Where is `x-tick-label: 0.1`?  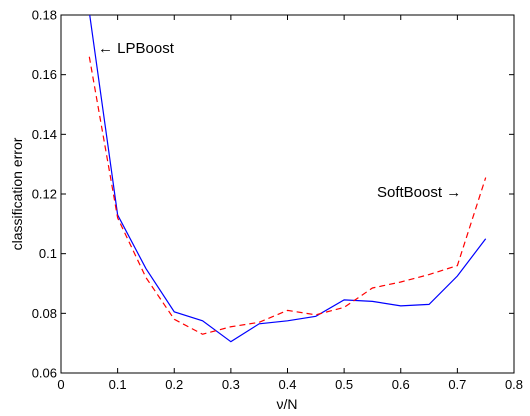 x-tick-label: 0.1 is located at coordinates (118, 384).